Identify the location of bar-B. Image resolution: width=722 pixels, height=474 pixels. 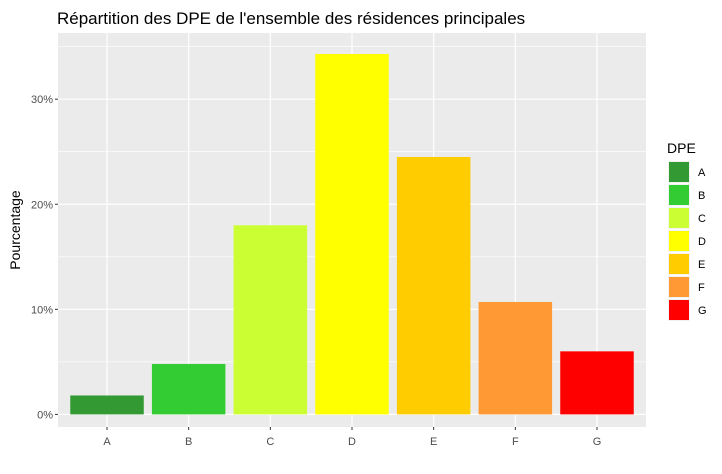
(188, 389).